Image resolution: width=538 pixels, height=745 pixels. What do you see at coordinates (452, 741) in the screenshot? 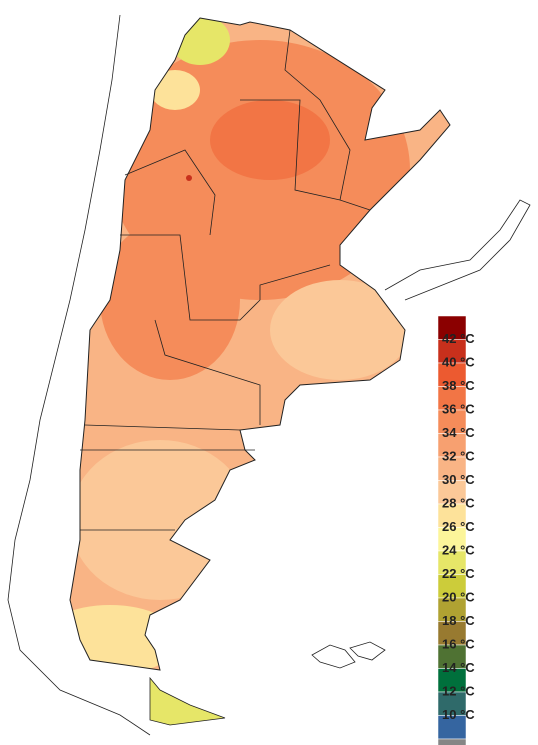
I see `legend-swatch` at bounding box center [452, 741].